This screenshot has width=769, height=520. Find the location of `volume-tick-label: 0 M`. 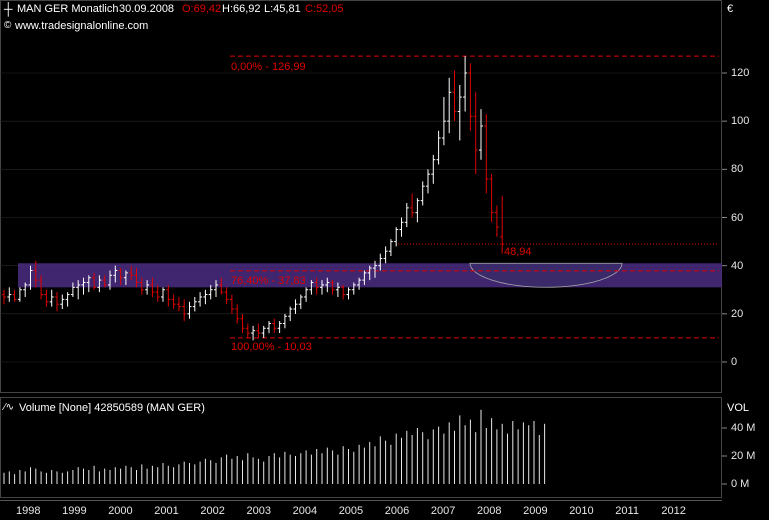

volume-tick-label: 0 M is located at coordinates (740, 484).